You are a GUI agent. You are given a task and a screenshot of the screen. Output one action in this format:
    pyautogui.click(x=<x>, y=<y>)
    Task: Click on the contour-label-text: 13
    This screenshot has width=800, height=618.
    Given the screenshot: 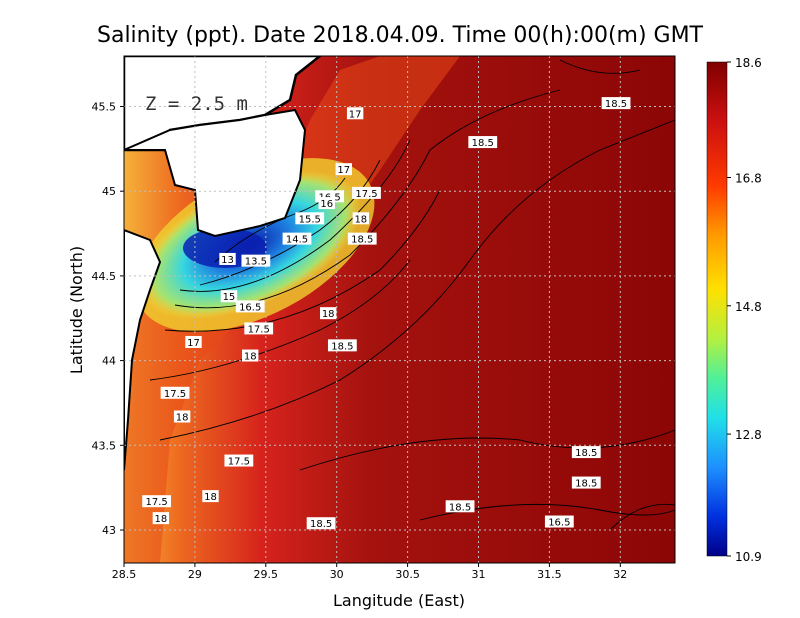 What is the action you would take?
    pyautogui.click(x=227, y=260)
    